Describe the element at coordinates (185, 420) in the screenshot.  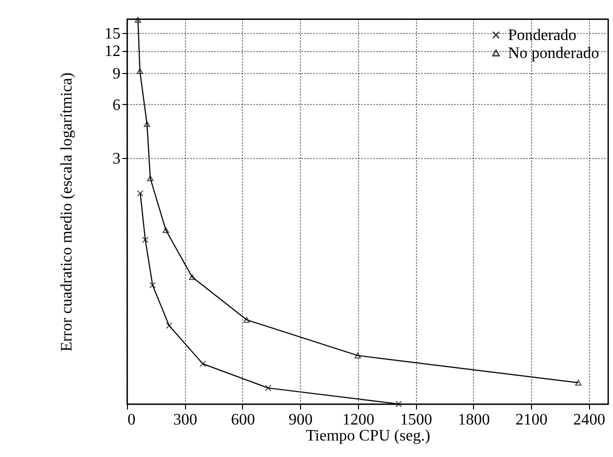
I see `x-tick-label: 300` at that location.